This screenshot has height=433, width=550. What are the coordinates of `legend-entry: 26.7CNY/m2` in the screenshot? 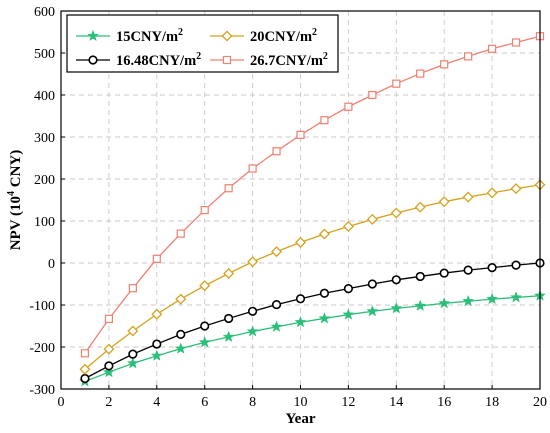 It's located at (269, 60).